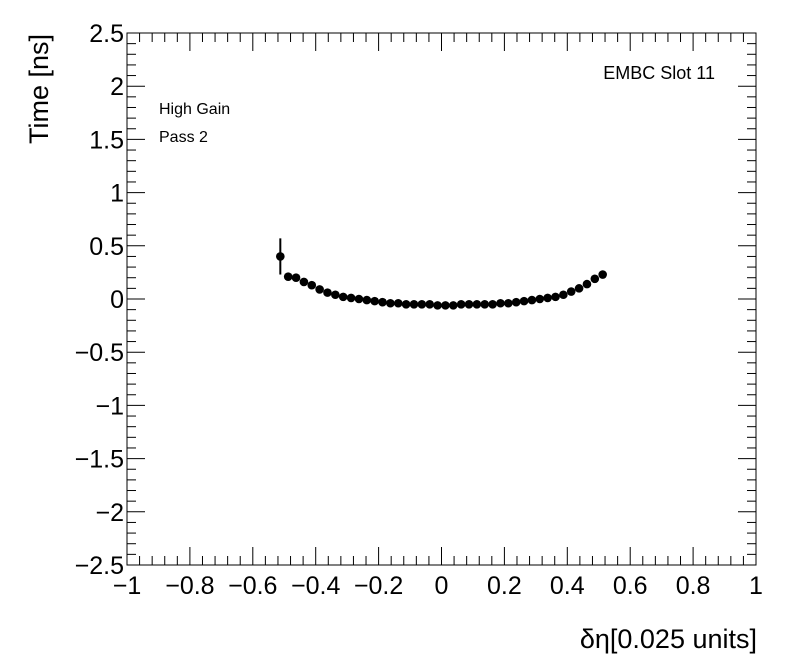  I want to click on slot-label: EMBC Slot 11, so click(659, 73).